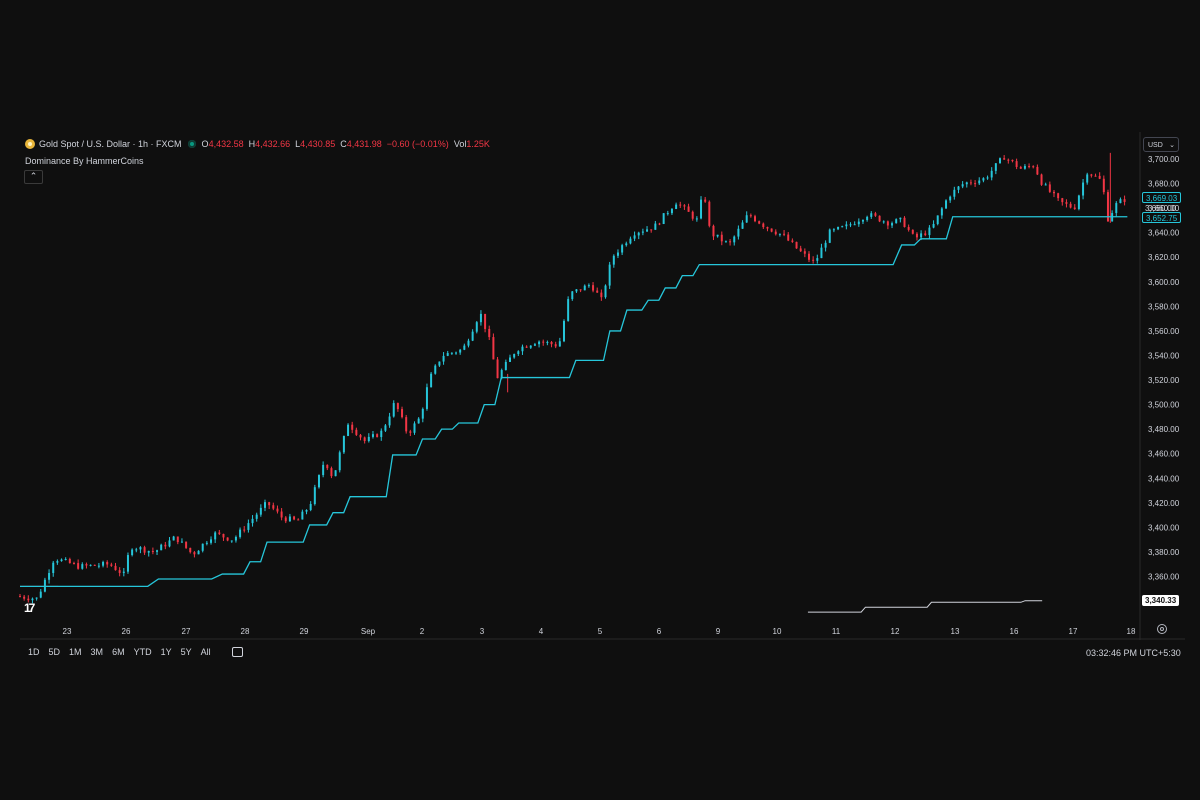 The image size is (1200, 800). I want to click on chevron-up-icon: ⌃, so click(33, 177).